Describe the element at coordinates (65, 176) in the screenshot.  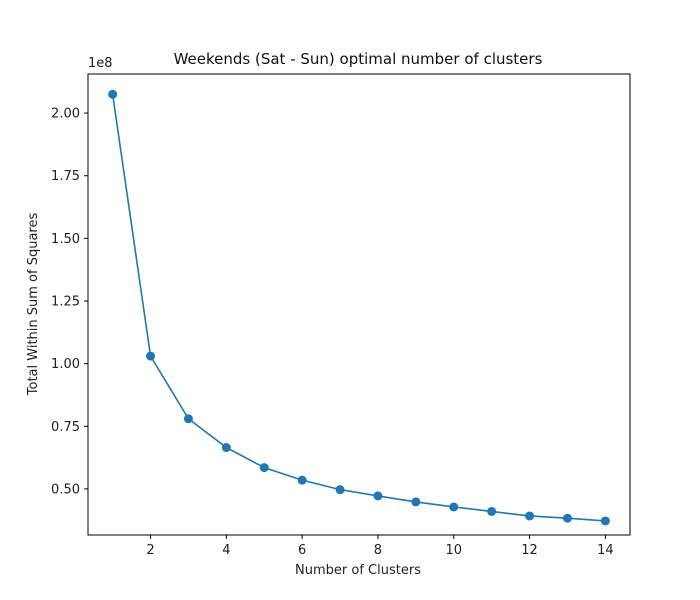
I see `y-tick-label: 1.75` at that location.